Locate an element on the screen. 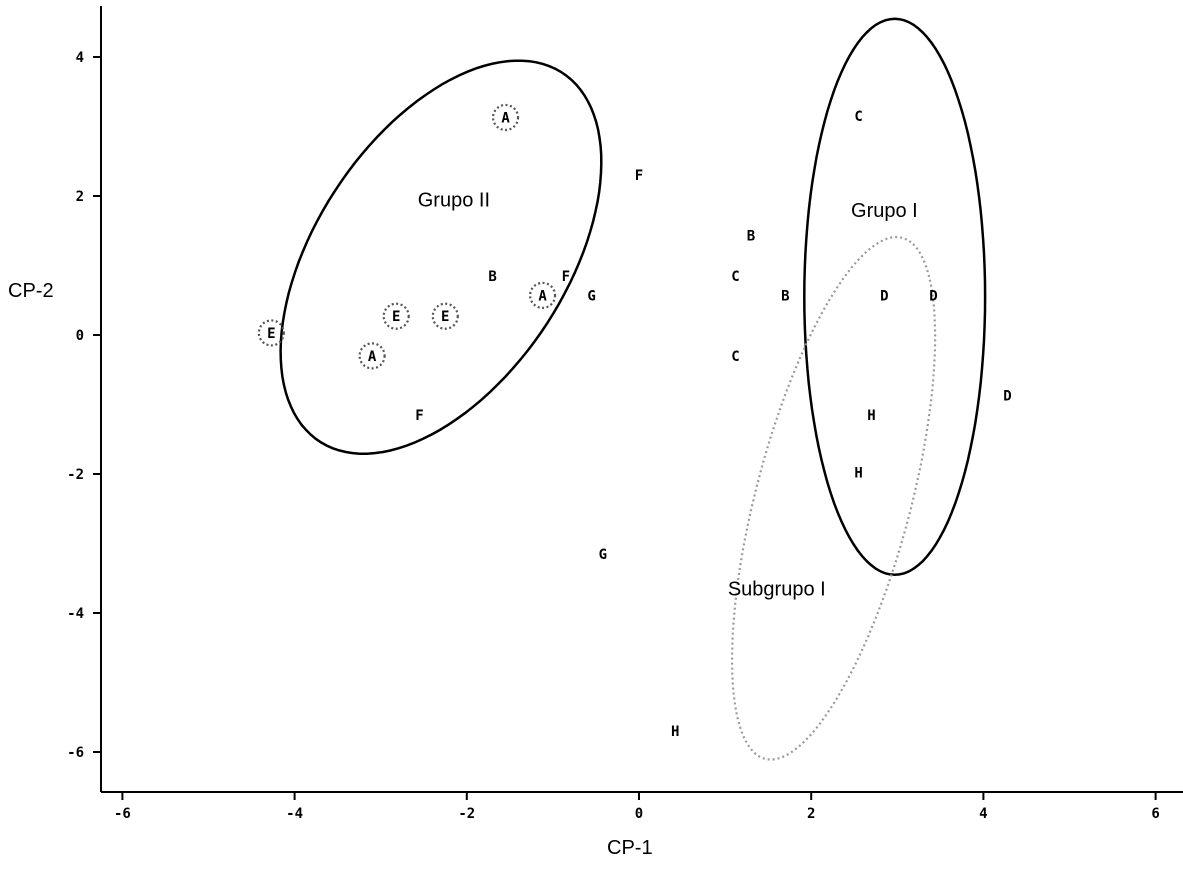  y-tick-label: 4 is located at coordinates (80, 58).